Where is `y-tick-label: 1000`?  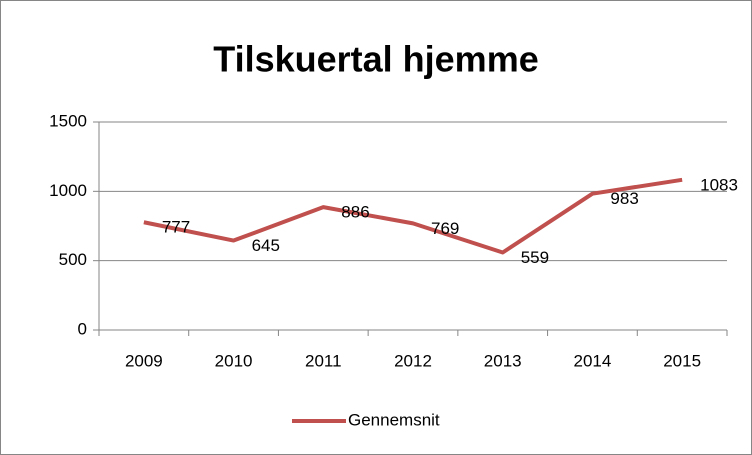
y-tick-label: 1000 is located at coordinates (68, 190).